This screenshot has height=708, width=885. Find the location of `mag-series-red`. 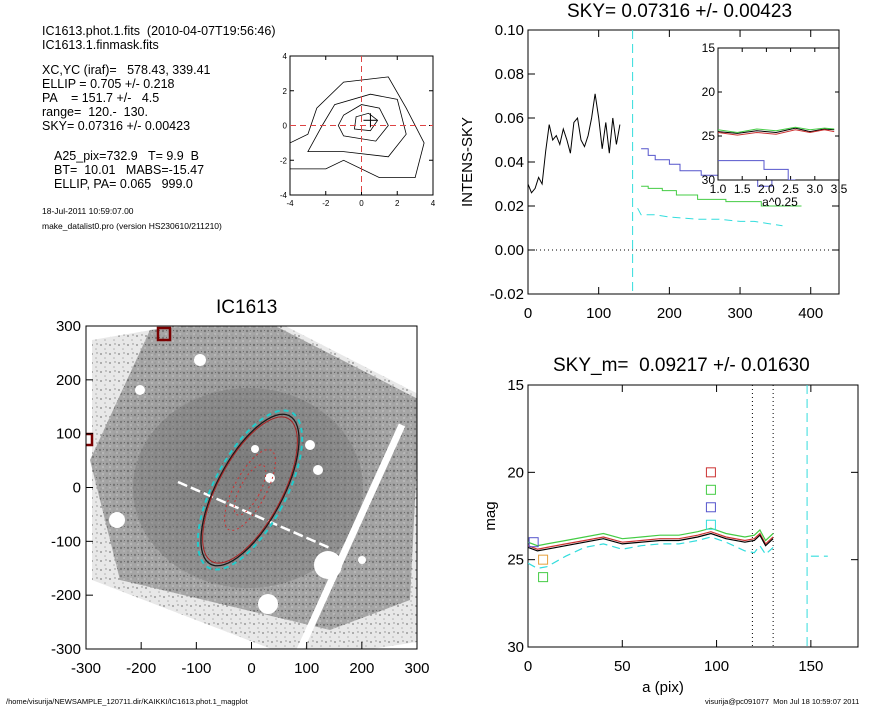

mag-series-red is located at coordinates (651, 540).